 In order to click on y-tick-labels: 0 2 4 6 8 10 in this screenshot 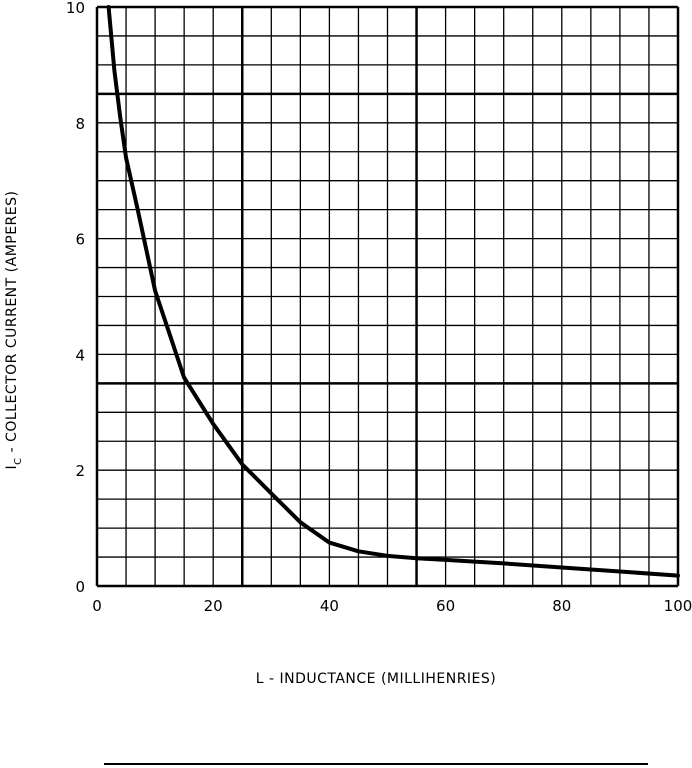, I will do `click(75, 298)`.